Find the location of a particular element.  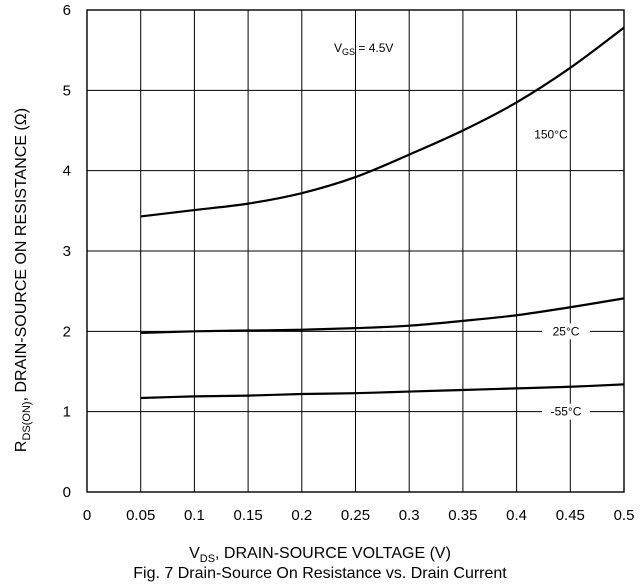

y-tick-label: 2 is located at coordinates (67, 331).